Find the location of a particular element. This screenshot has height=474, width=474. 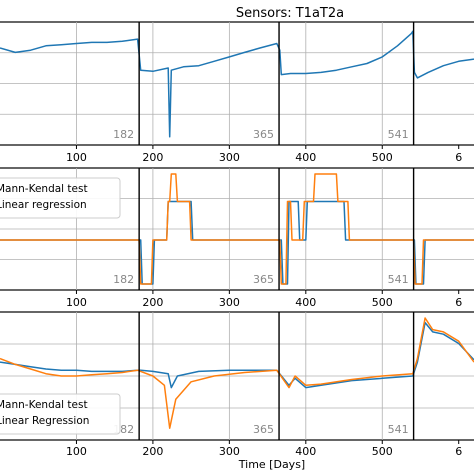

chart-title: Sensors: T1aT2a is located at coordinates (290, 13).